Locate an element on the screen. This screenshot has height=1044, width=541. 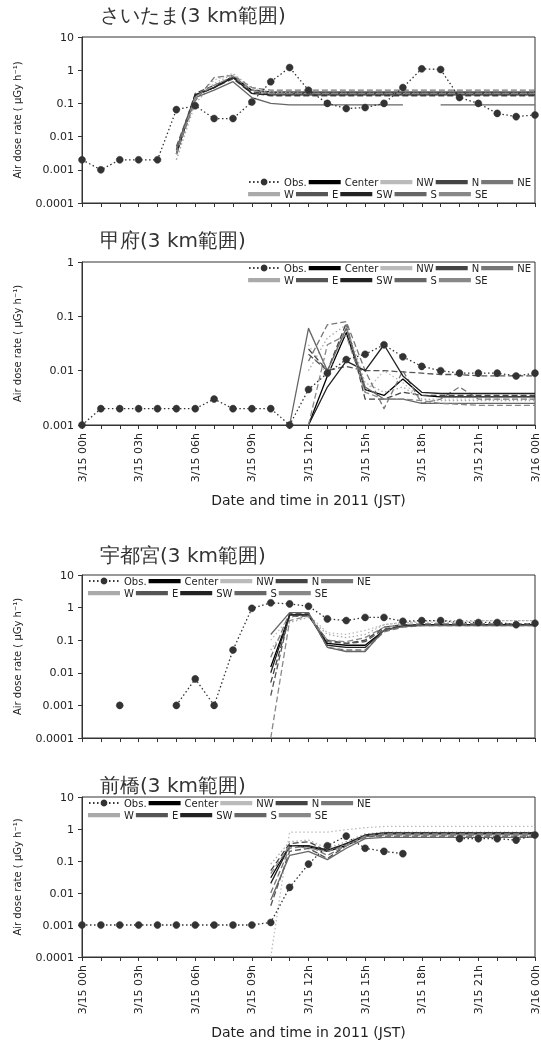
chart-title: 甲府(3 km範囲) is located at coordinates (173, 240).